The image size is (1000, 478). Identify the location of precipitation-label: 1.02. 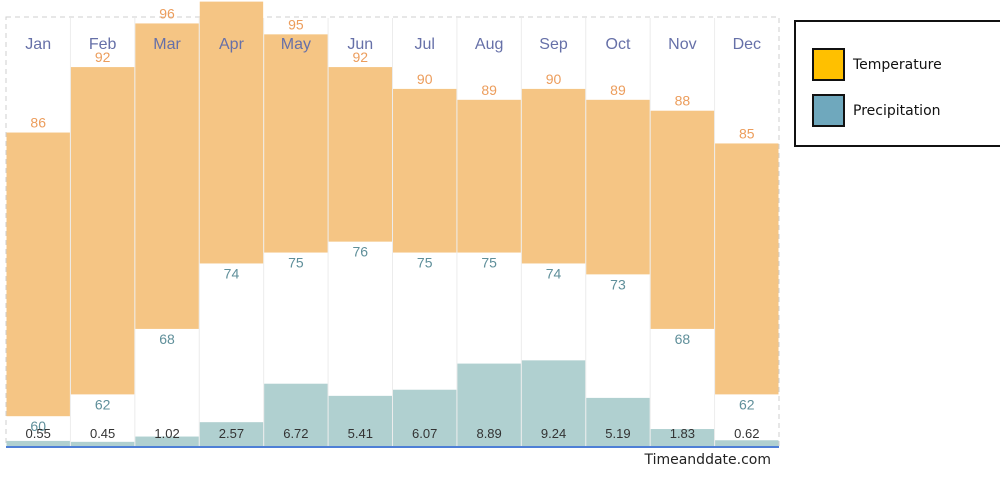
(166, 433).